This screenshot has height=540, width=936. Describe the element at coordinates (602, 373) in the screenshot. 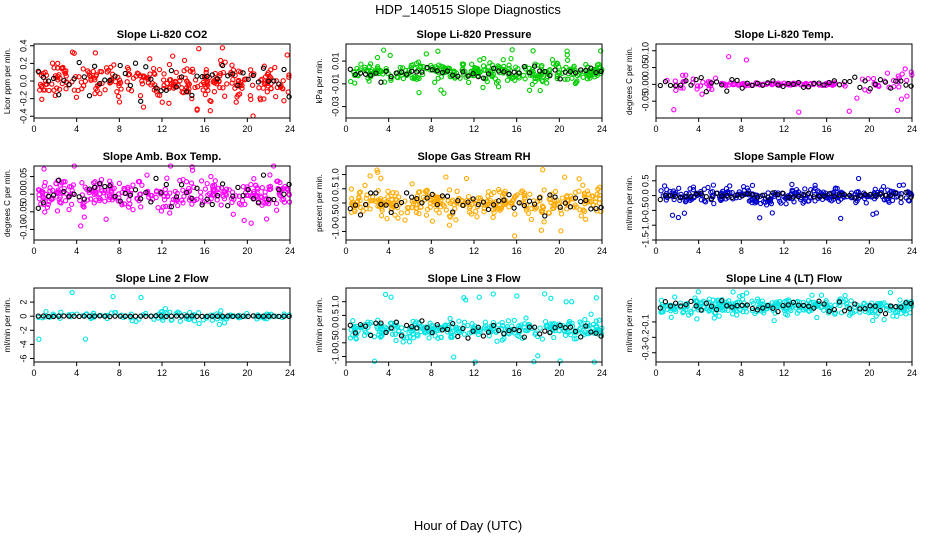

I see `x-tick-label: 24` at that location.